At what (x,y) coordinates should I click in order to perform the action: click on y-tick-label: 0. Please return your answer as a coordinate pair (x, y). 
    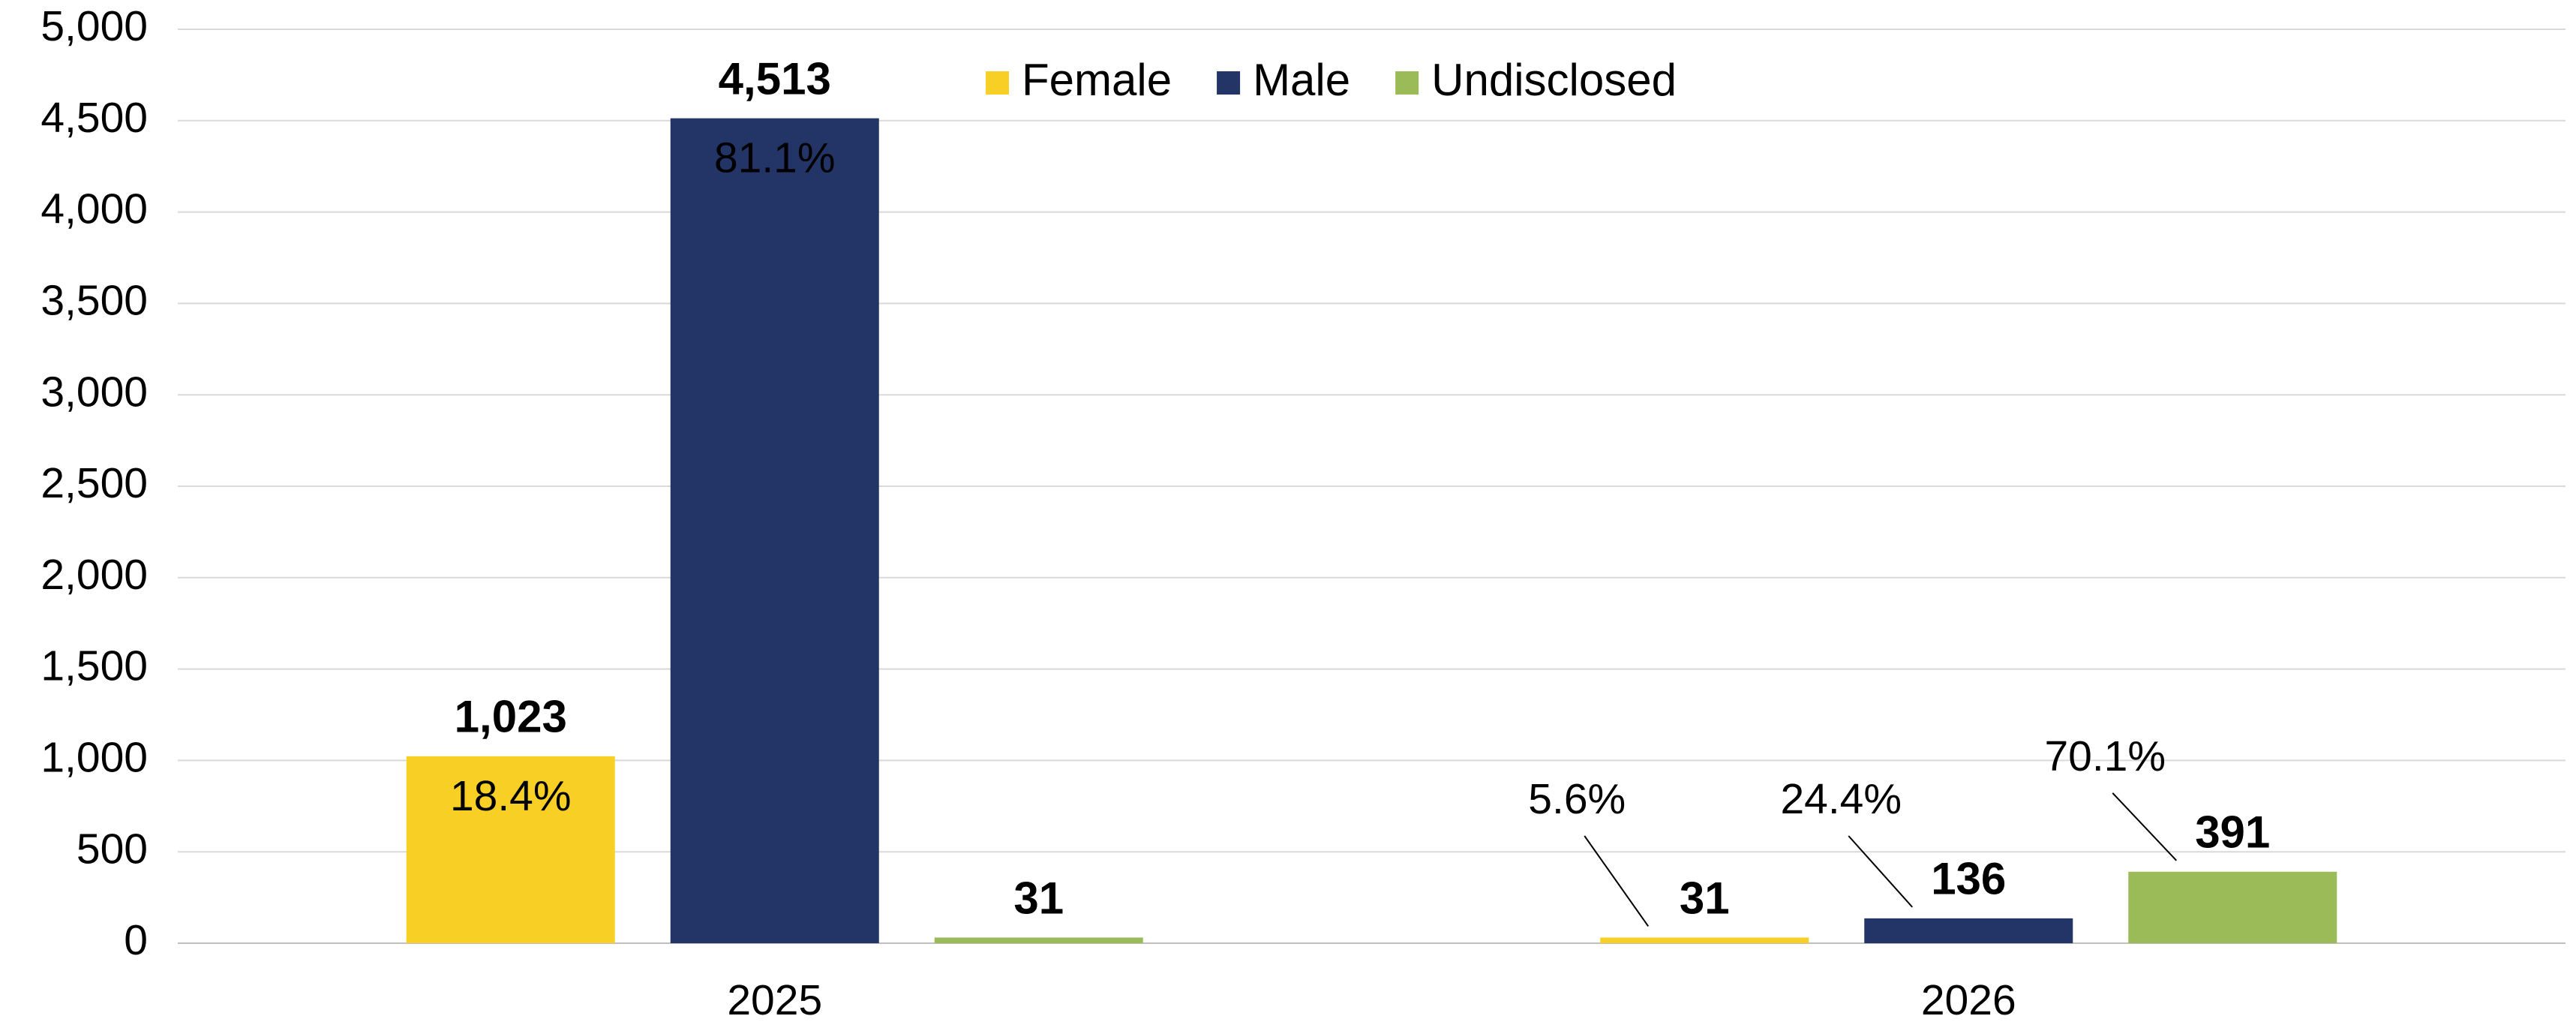
    Looking at the image, I should click on (136, 940).